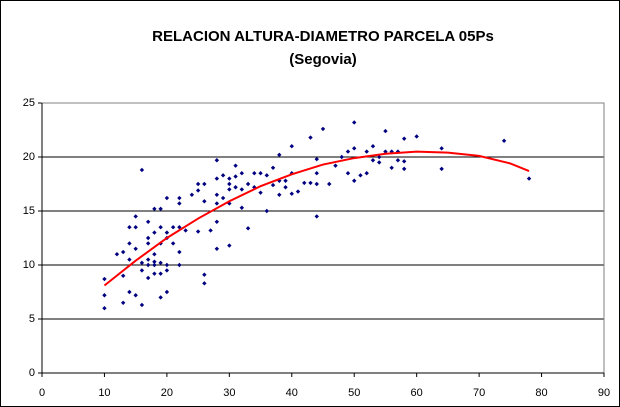  What do you see at coordinates (32, 373) in the screenshot?
I see `y-tick-label: 0` at bounding box center [32, 373].